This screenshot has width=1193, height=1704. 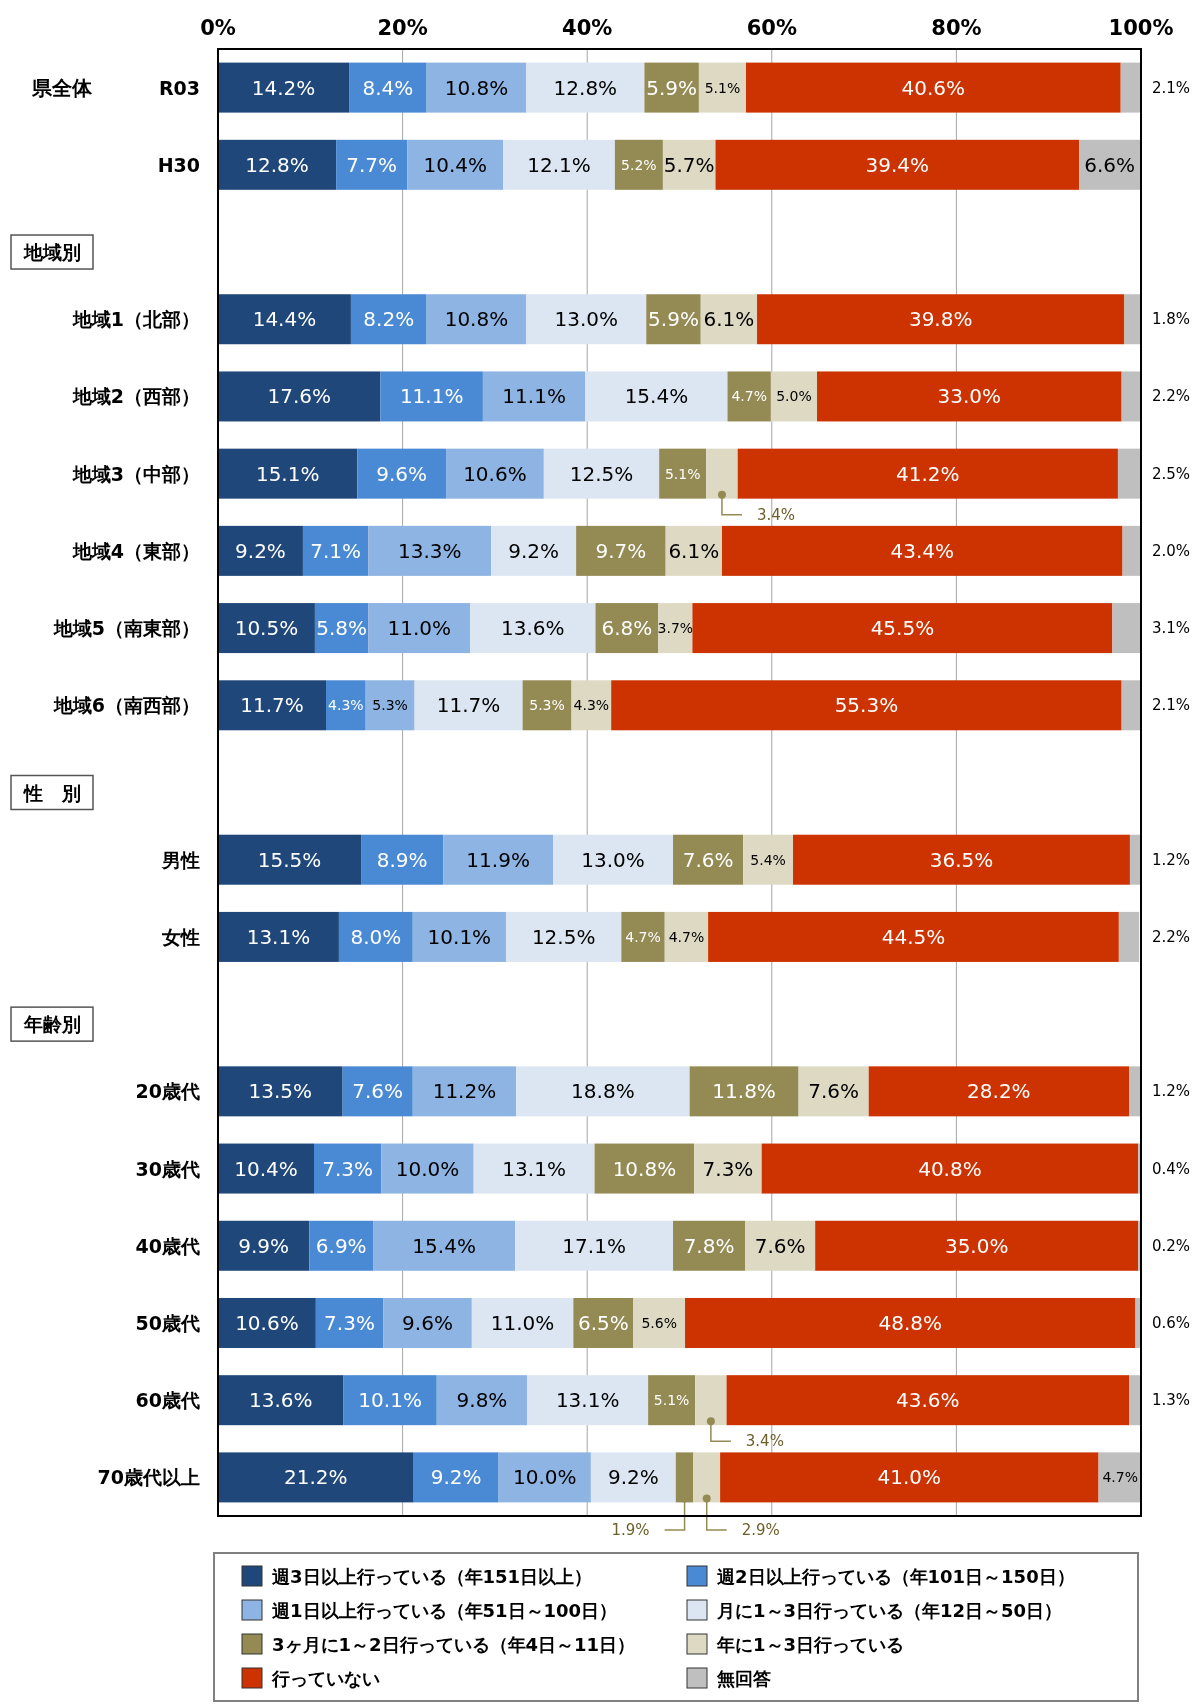 I want to click on data-label: 5.9%, so click(x=673, y=319).